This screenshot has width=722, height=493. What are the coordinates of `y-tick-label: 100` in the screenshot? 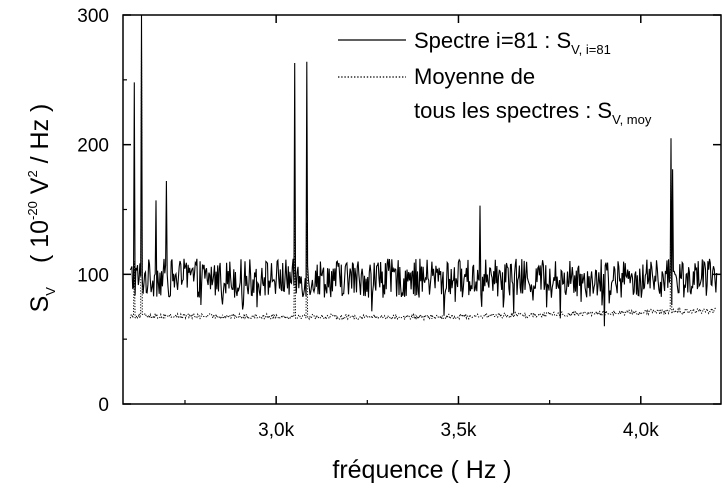 It's located at (93, 275).